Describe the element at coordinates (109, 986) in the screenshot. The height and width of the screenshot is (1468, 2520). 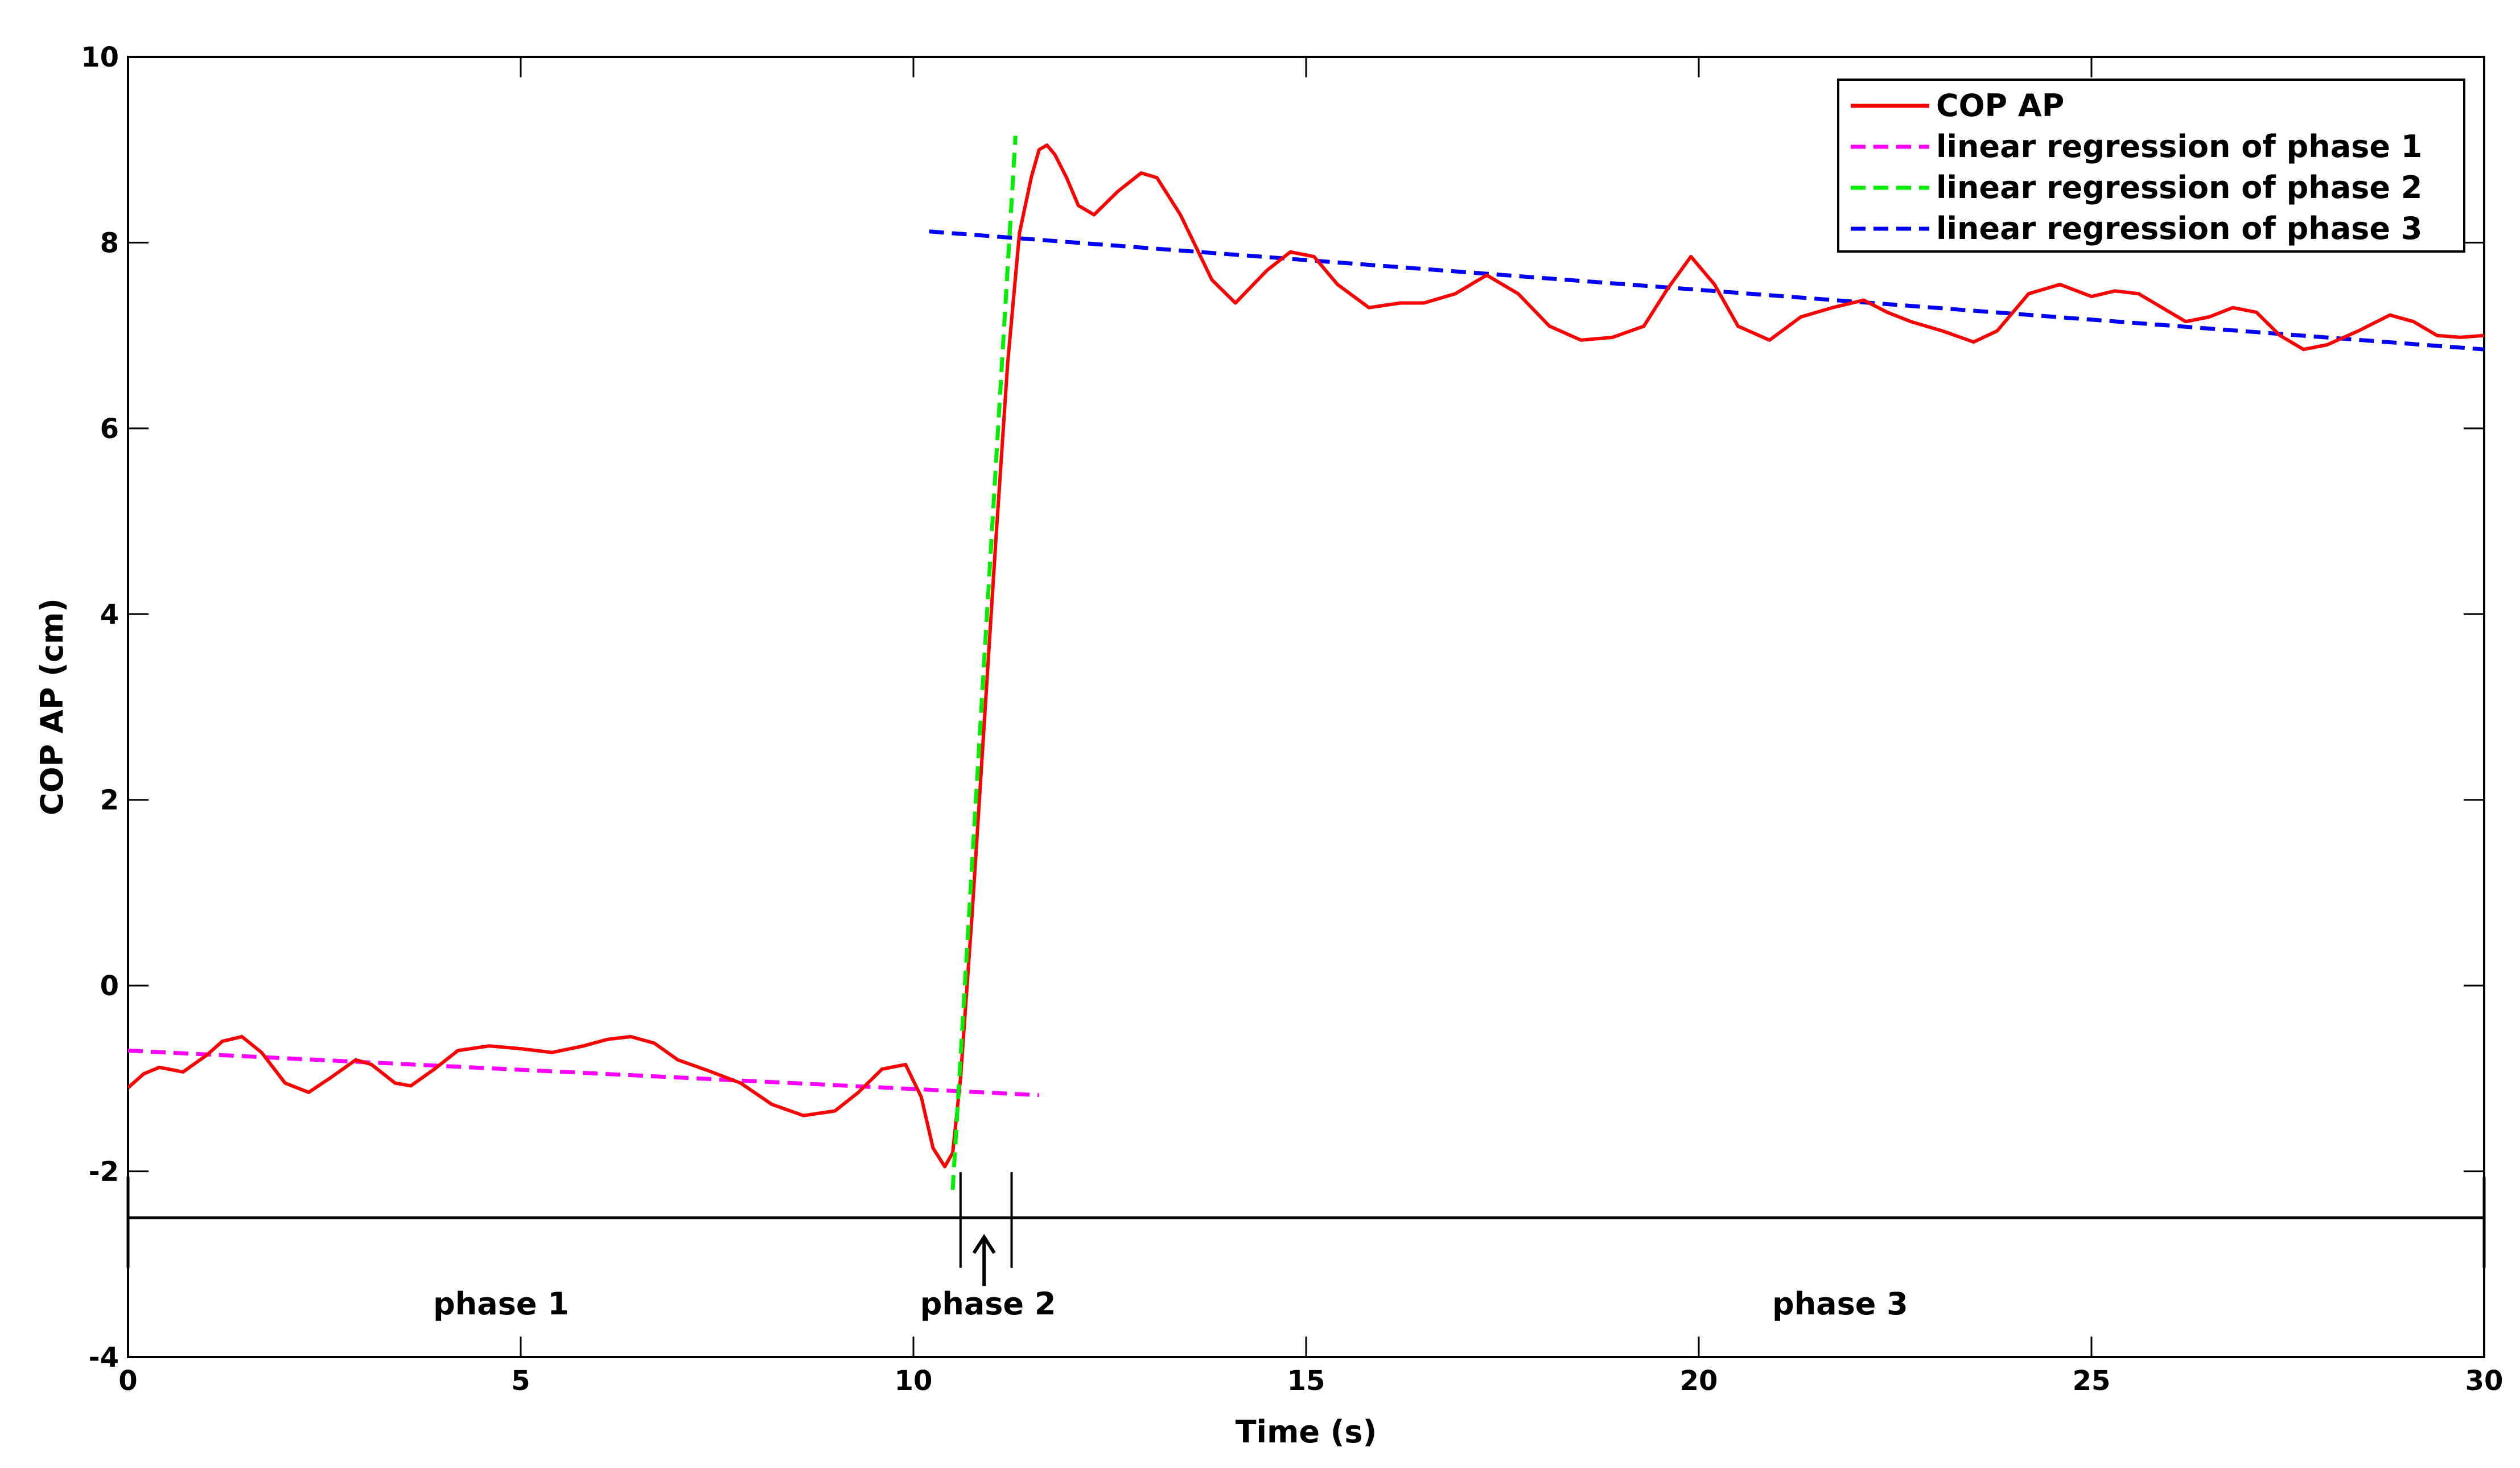
I see `y-tick-label: 0` at that location.